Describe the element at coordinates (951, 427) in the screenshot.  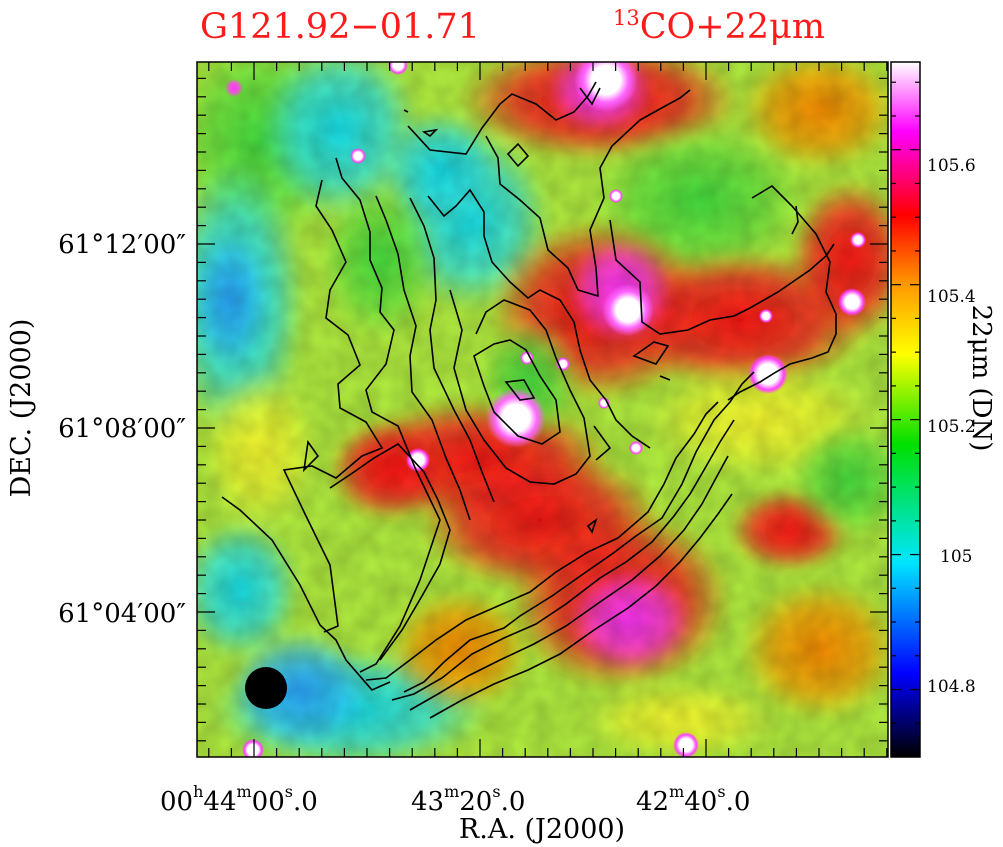
I see `colorbar-tick-label: 105.2` at that location.